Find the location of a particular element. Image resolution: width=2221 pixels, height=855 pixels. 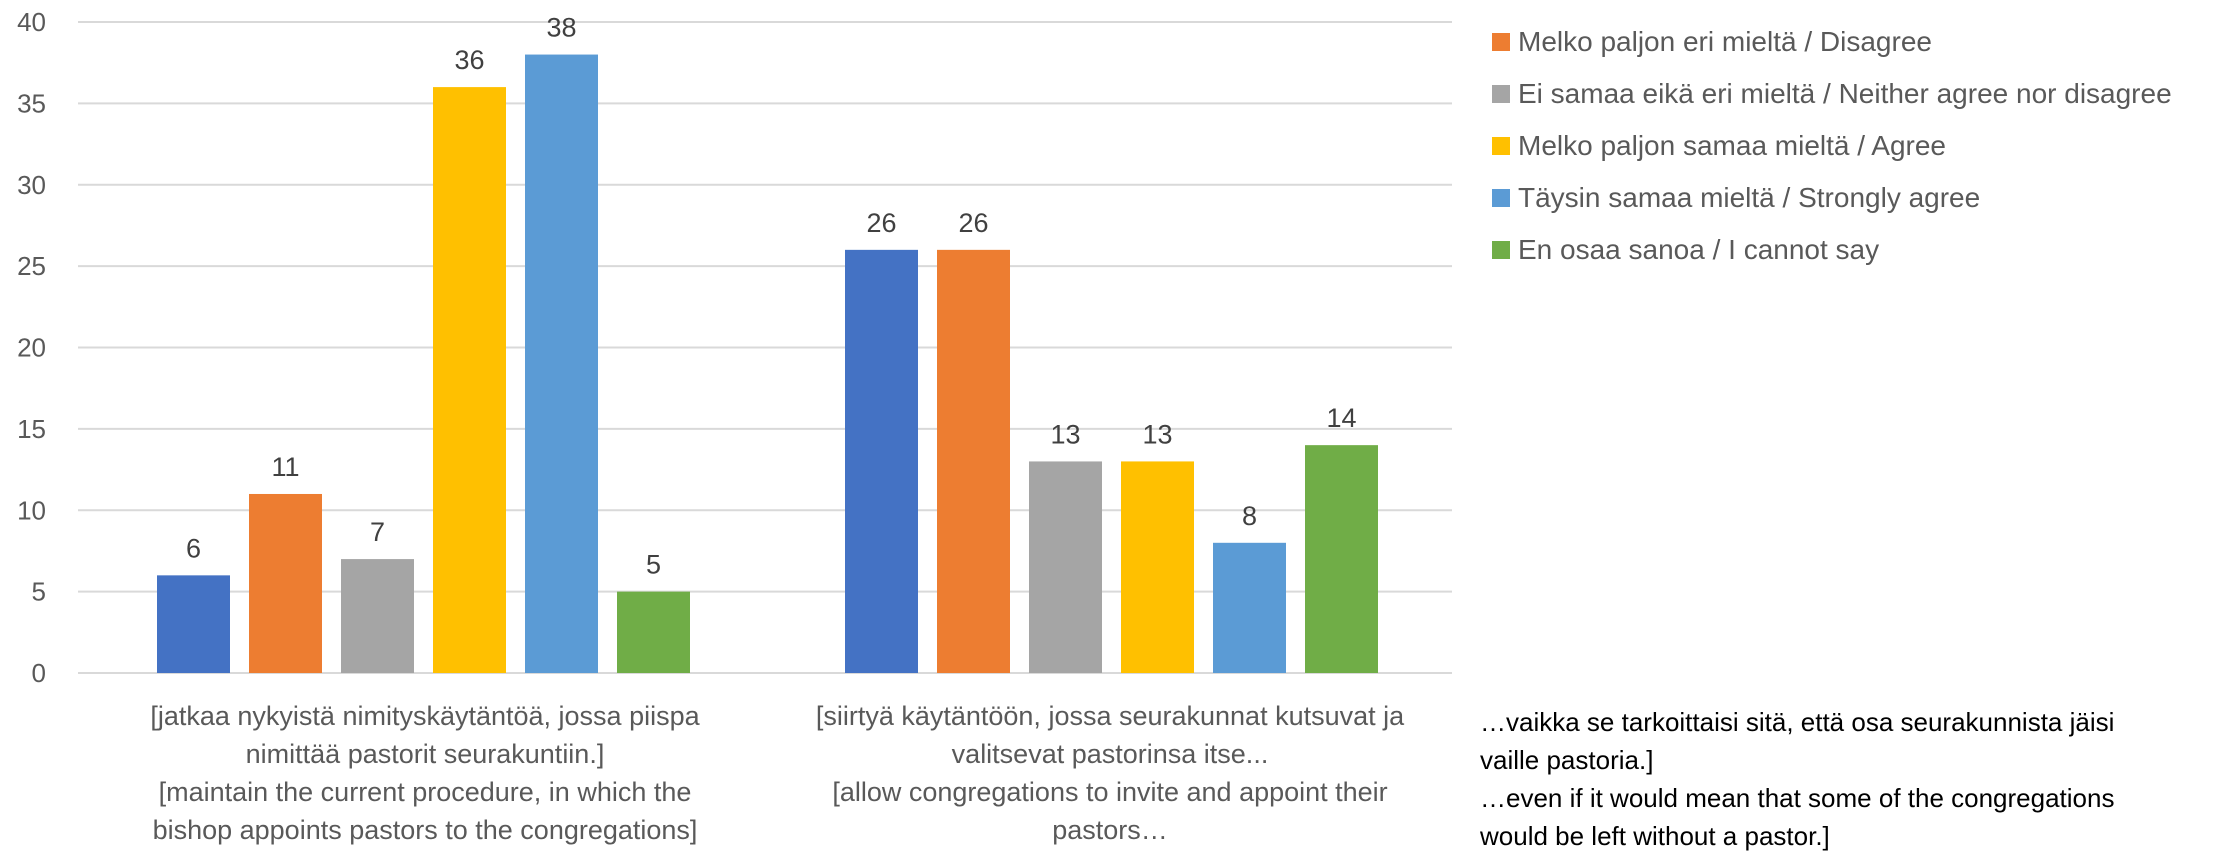

y-tick-label: 20 is located at coordinates (31, 348).